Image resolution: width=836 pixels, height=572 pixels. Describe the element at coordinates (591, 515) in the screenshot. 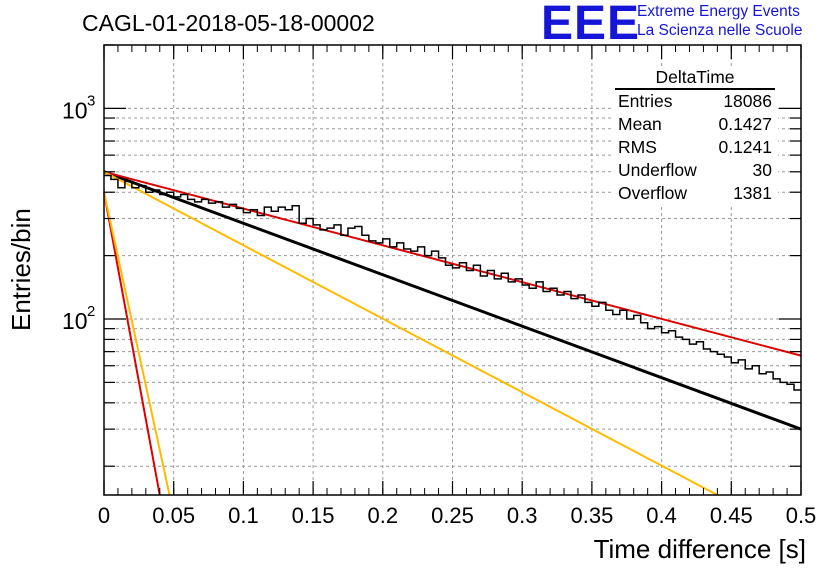

I see `x-tick-label: 0.35` at that location.